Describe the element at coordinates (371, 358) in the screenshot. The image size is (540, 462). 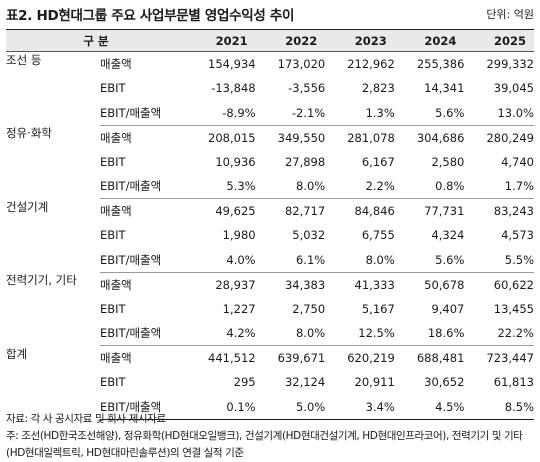
I see `value-cell: 620,219` at that location.